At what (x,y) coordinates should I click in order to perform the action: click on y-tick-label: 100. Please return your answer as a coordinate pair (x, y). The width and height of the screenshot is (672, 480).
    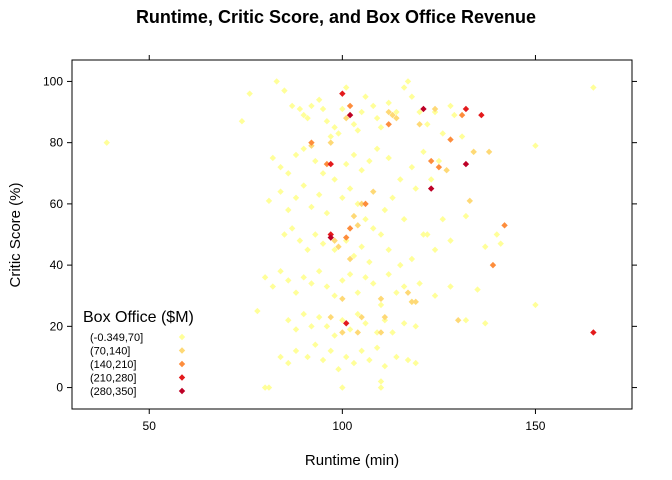
    Looking at the image, I should click on (53, 81).